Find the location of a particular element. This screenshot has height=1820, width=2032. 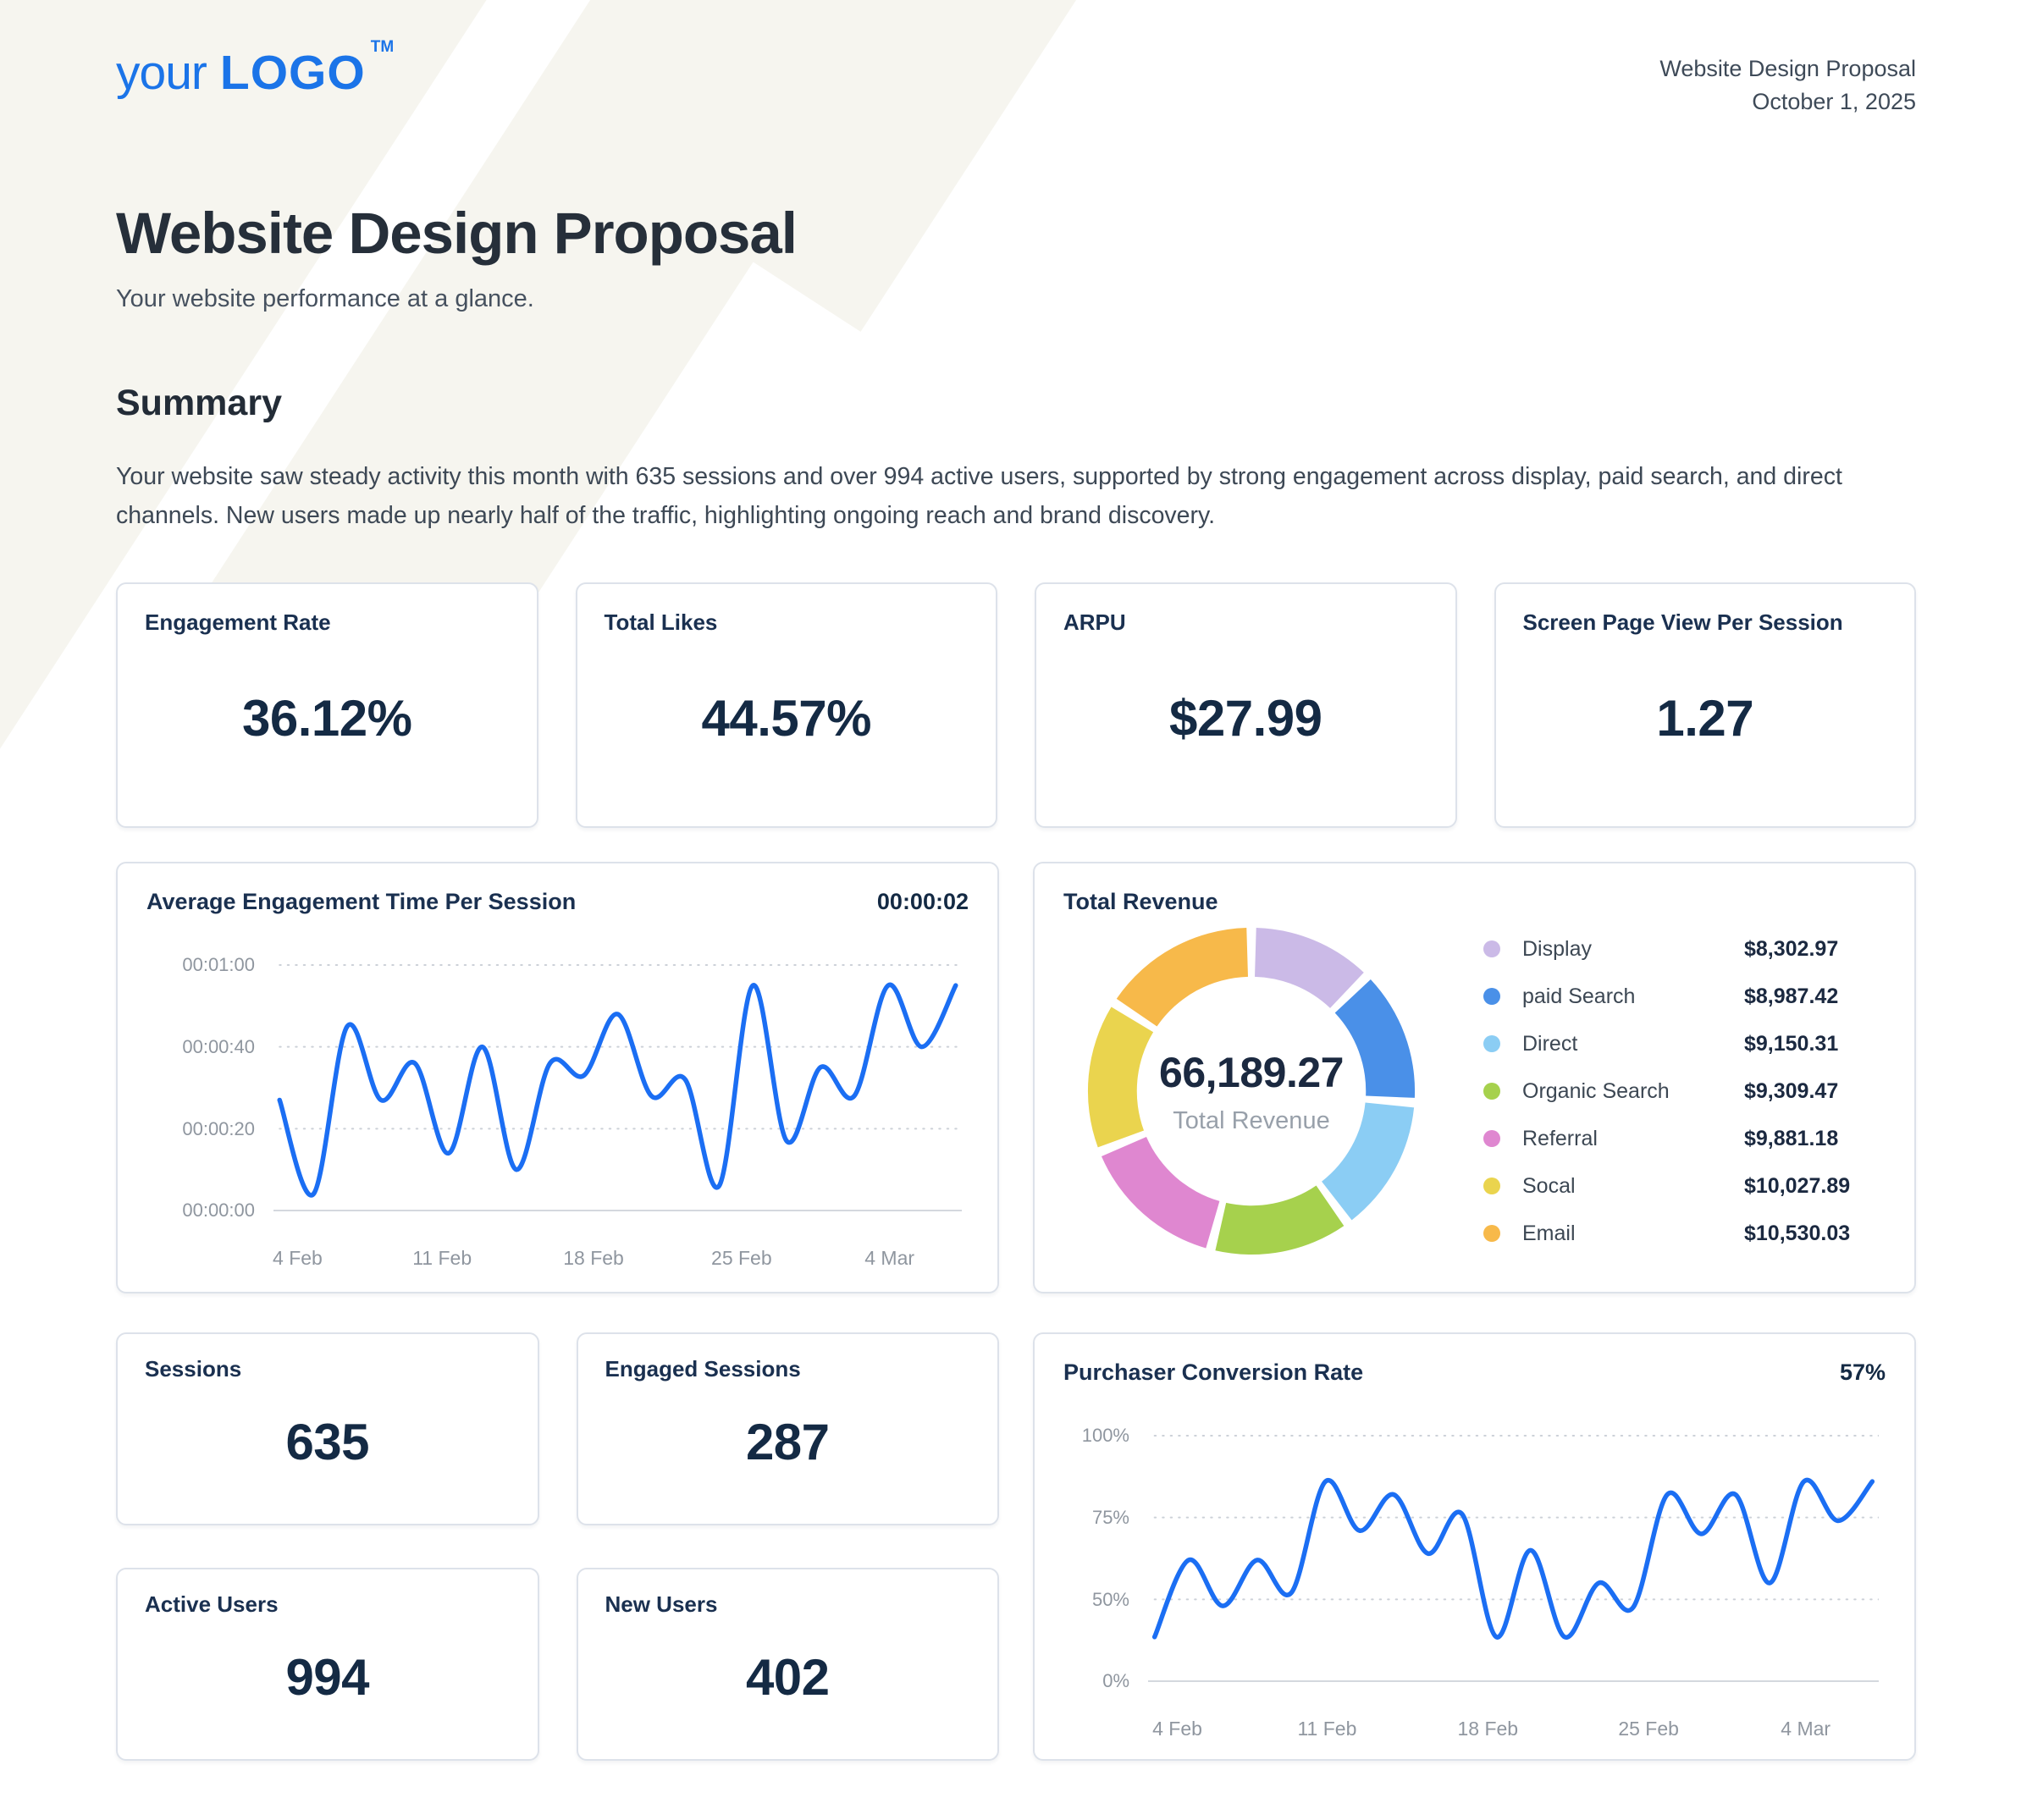

kpi-card-active-users: Active Users 994 is located at coordinates (327, 1665).